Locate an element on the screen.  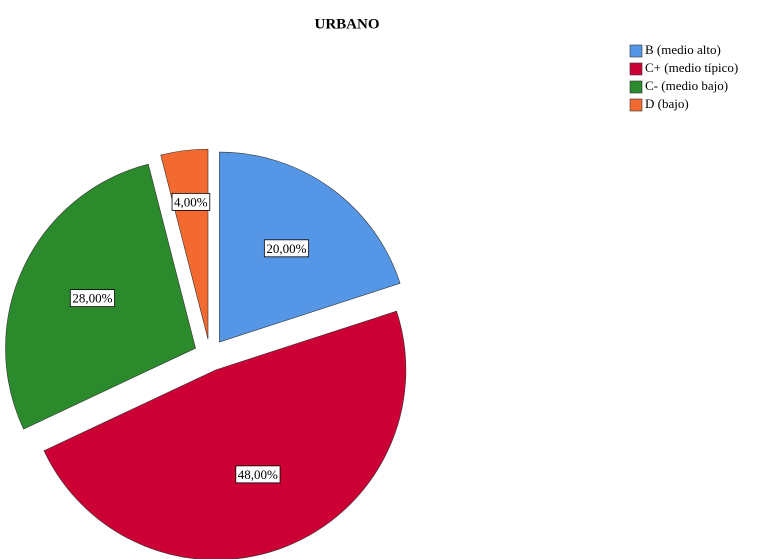
value-label: 4,00% is located at coordinates (191, 201).